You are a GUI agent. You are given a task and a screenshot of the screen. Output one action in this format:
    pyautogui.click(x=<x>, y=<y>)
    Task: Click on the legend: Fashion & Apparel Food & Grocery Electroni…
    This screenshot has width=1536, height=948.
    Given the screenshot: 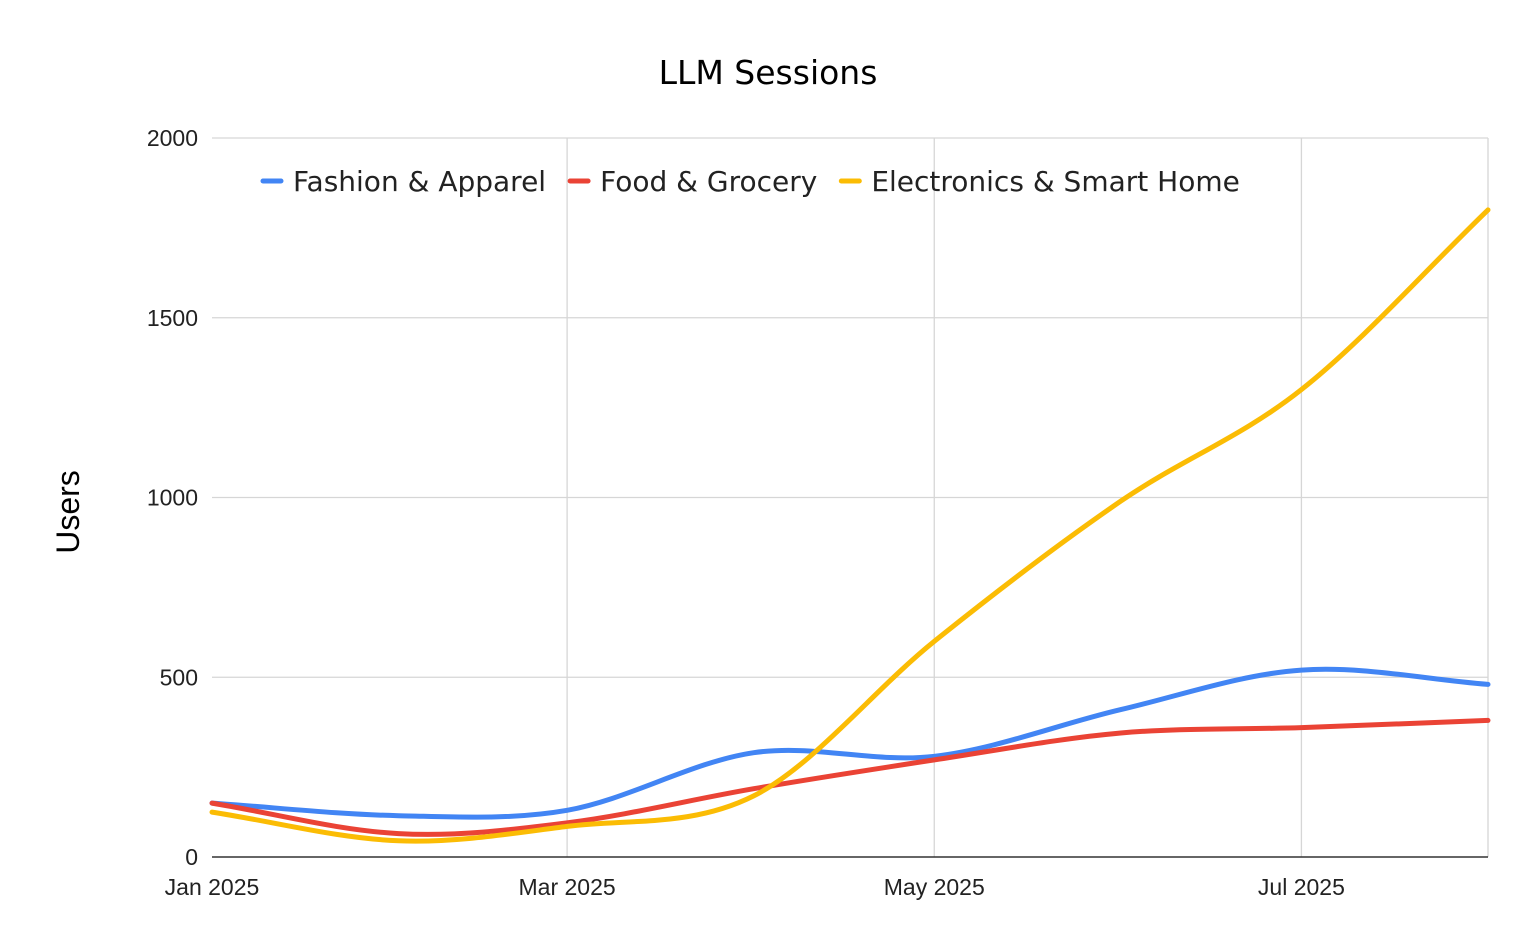 What is the action you would take?
    pyautogui.click(x=750, y=181)
    